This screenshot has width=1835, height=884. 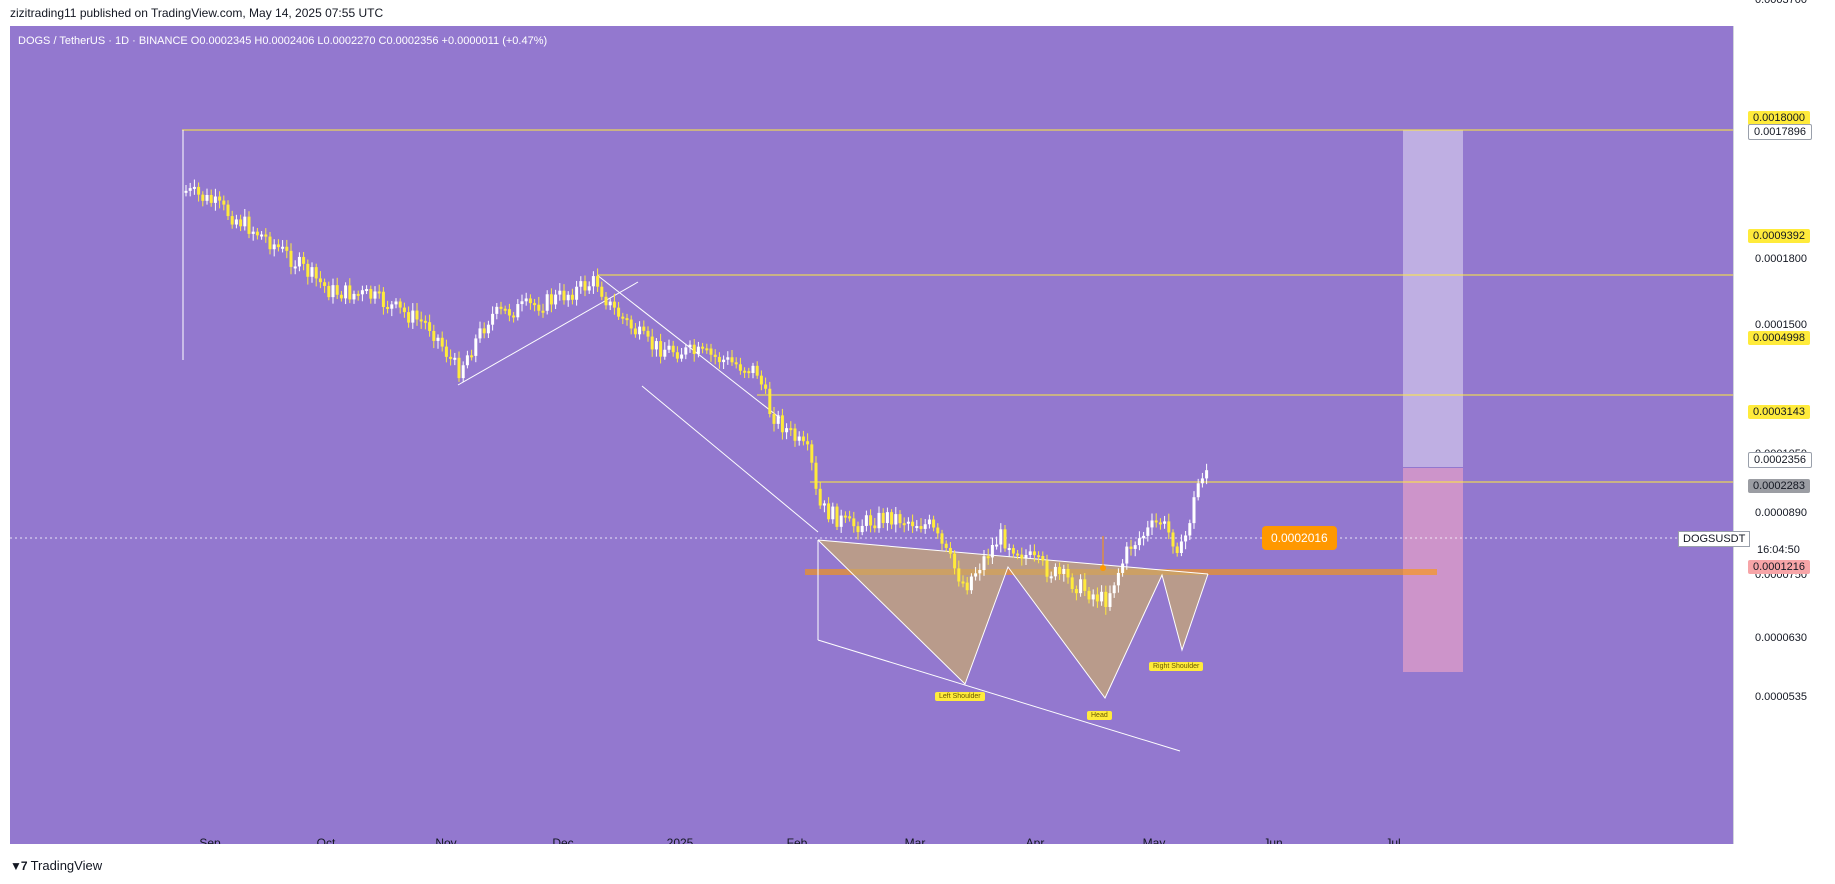 What do you see at coordinates (1779, 118) in the screenshot?
I see `price-level-tag: 0.0018000` at bounding box center [1779, 118].